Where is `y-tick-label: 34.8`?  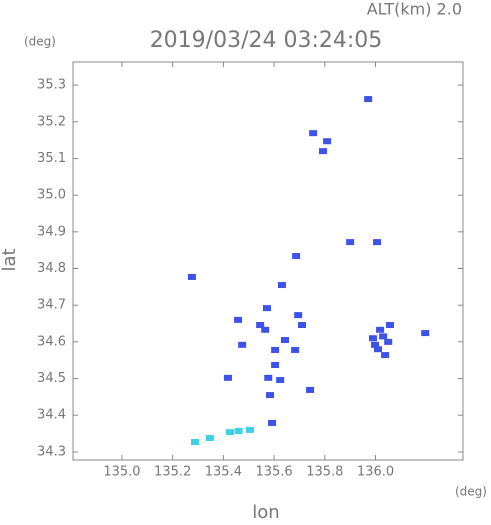
y-tick-label: 34.8 is located at coordinates (51, 268).